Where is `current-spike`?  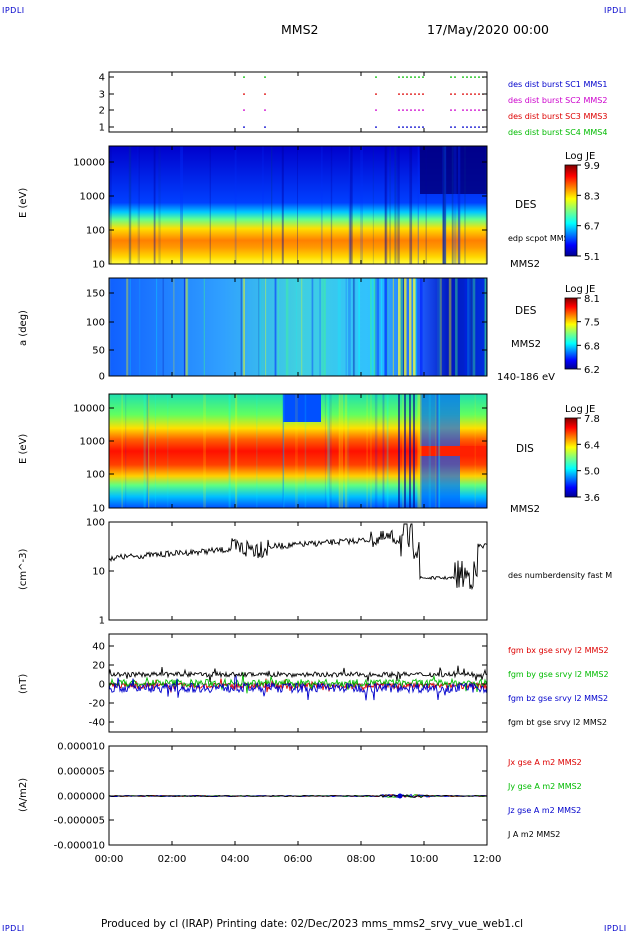
current-spike is located at coordinates (400, 796).